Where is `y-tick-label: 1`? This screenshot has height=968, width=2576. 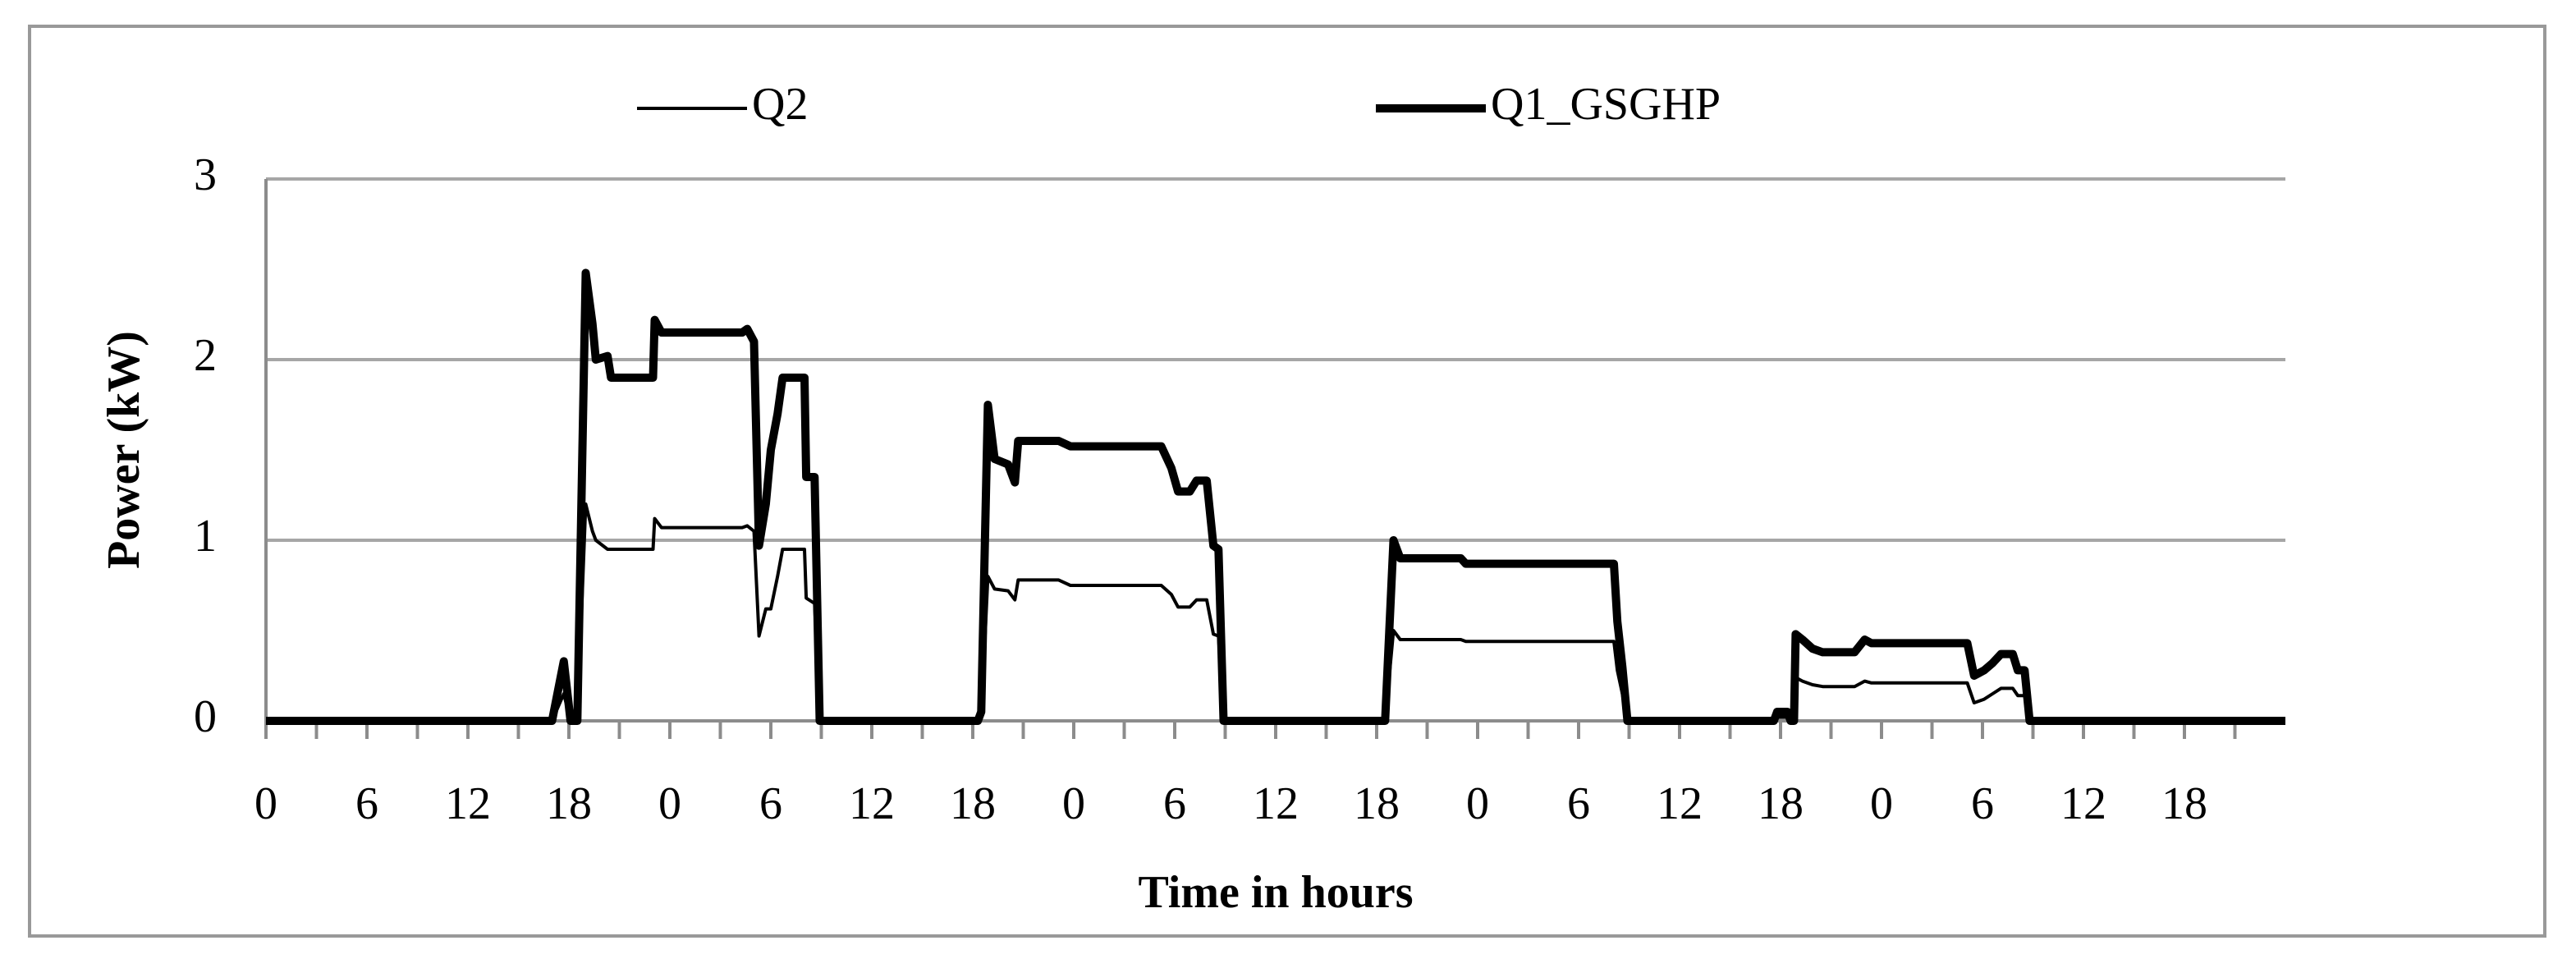 y-tick-label: 1 is located at coordinates (205, 536).